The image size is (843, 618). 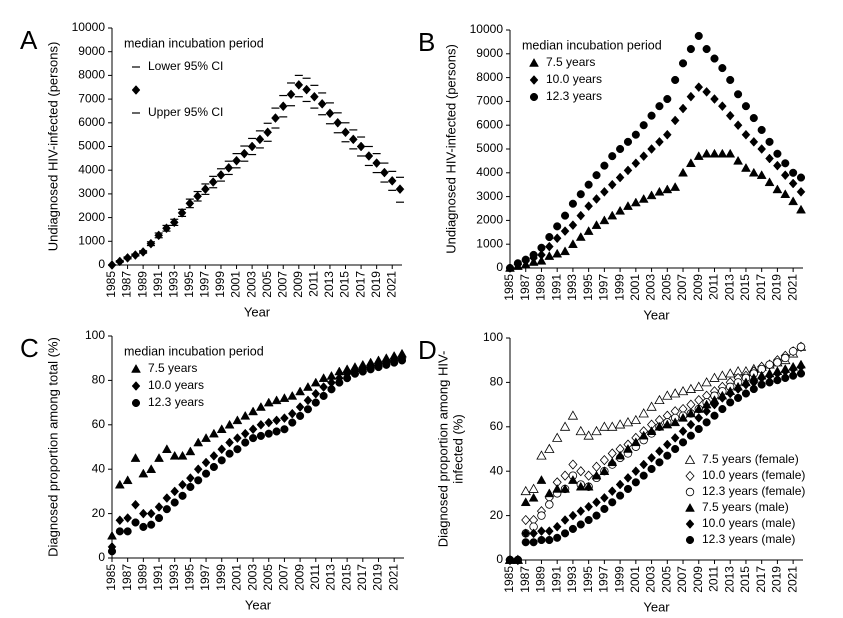 I want to click on x-tick-label: 2015, so click(x=346, y=577).